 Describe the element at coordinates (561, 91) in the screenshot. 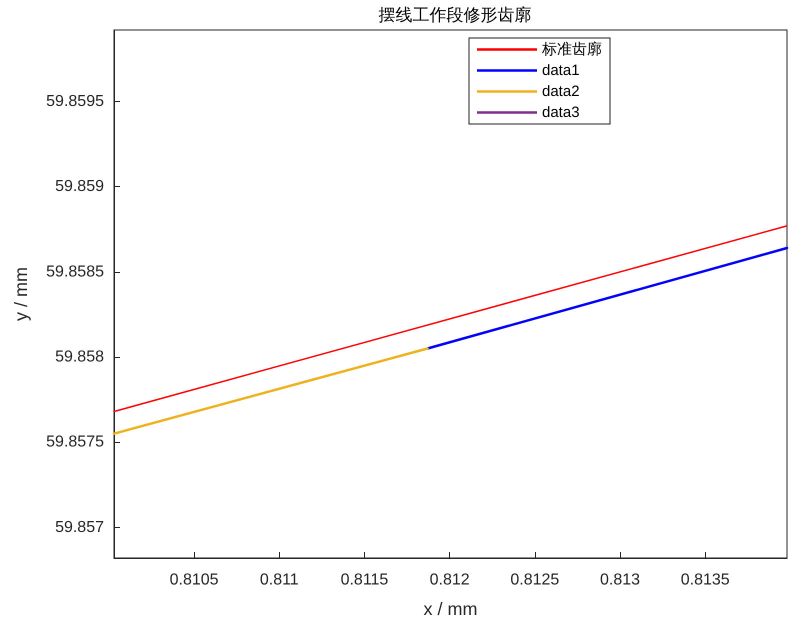

I see `legend-label: data2` at that location.